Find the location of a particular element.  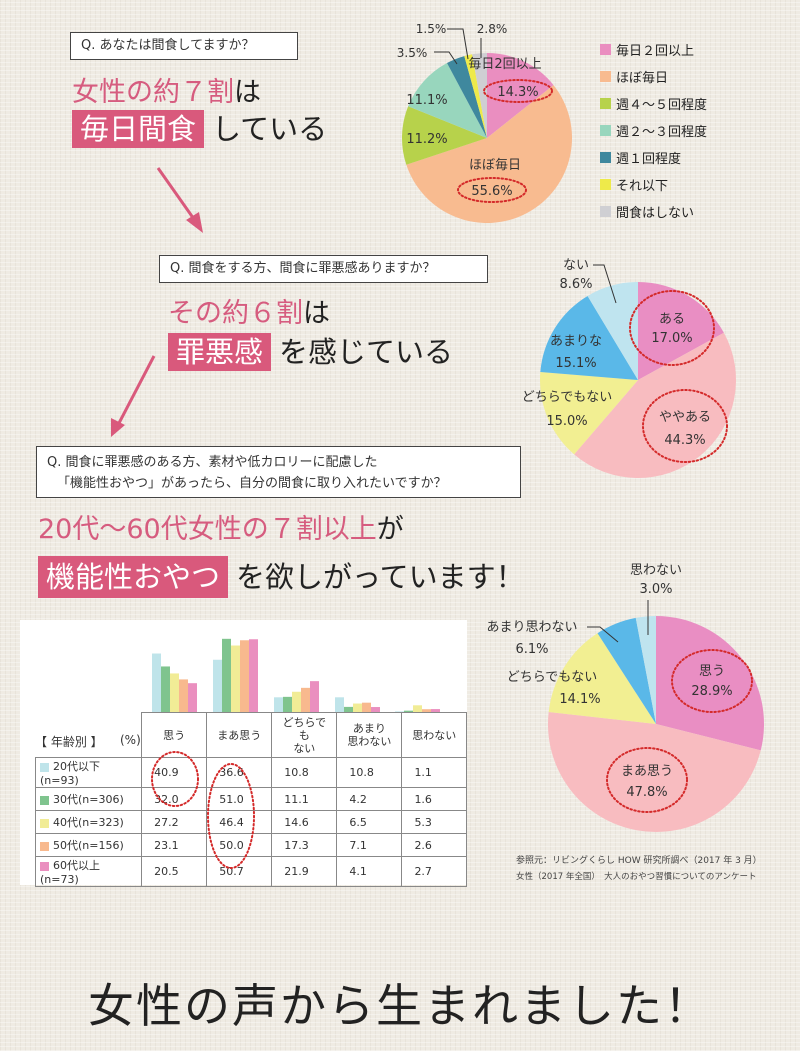

table-row: 40代(n=323) 27.2 46.4 14.6 6.5 5.3 is located at coordinates (250, 822).